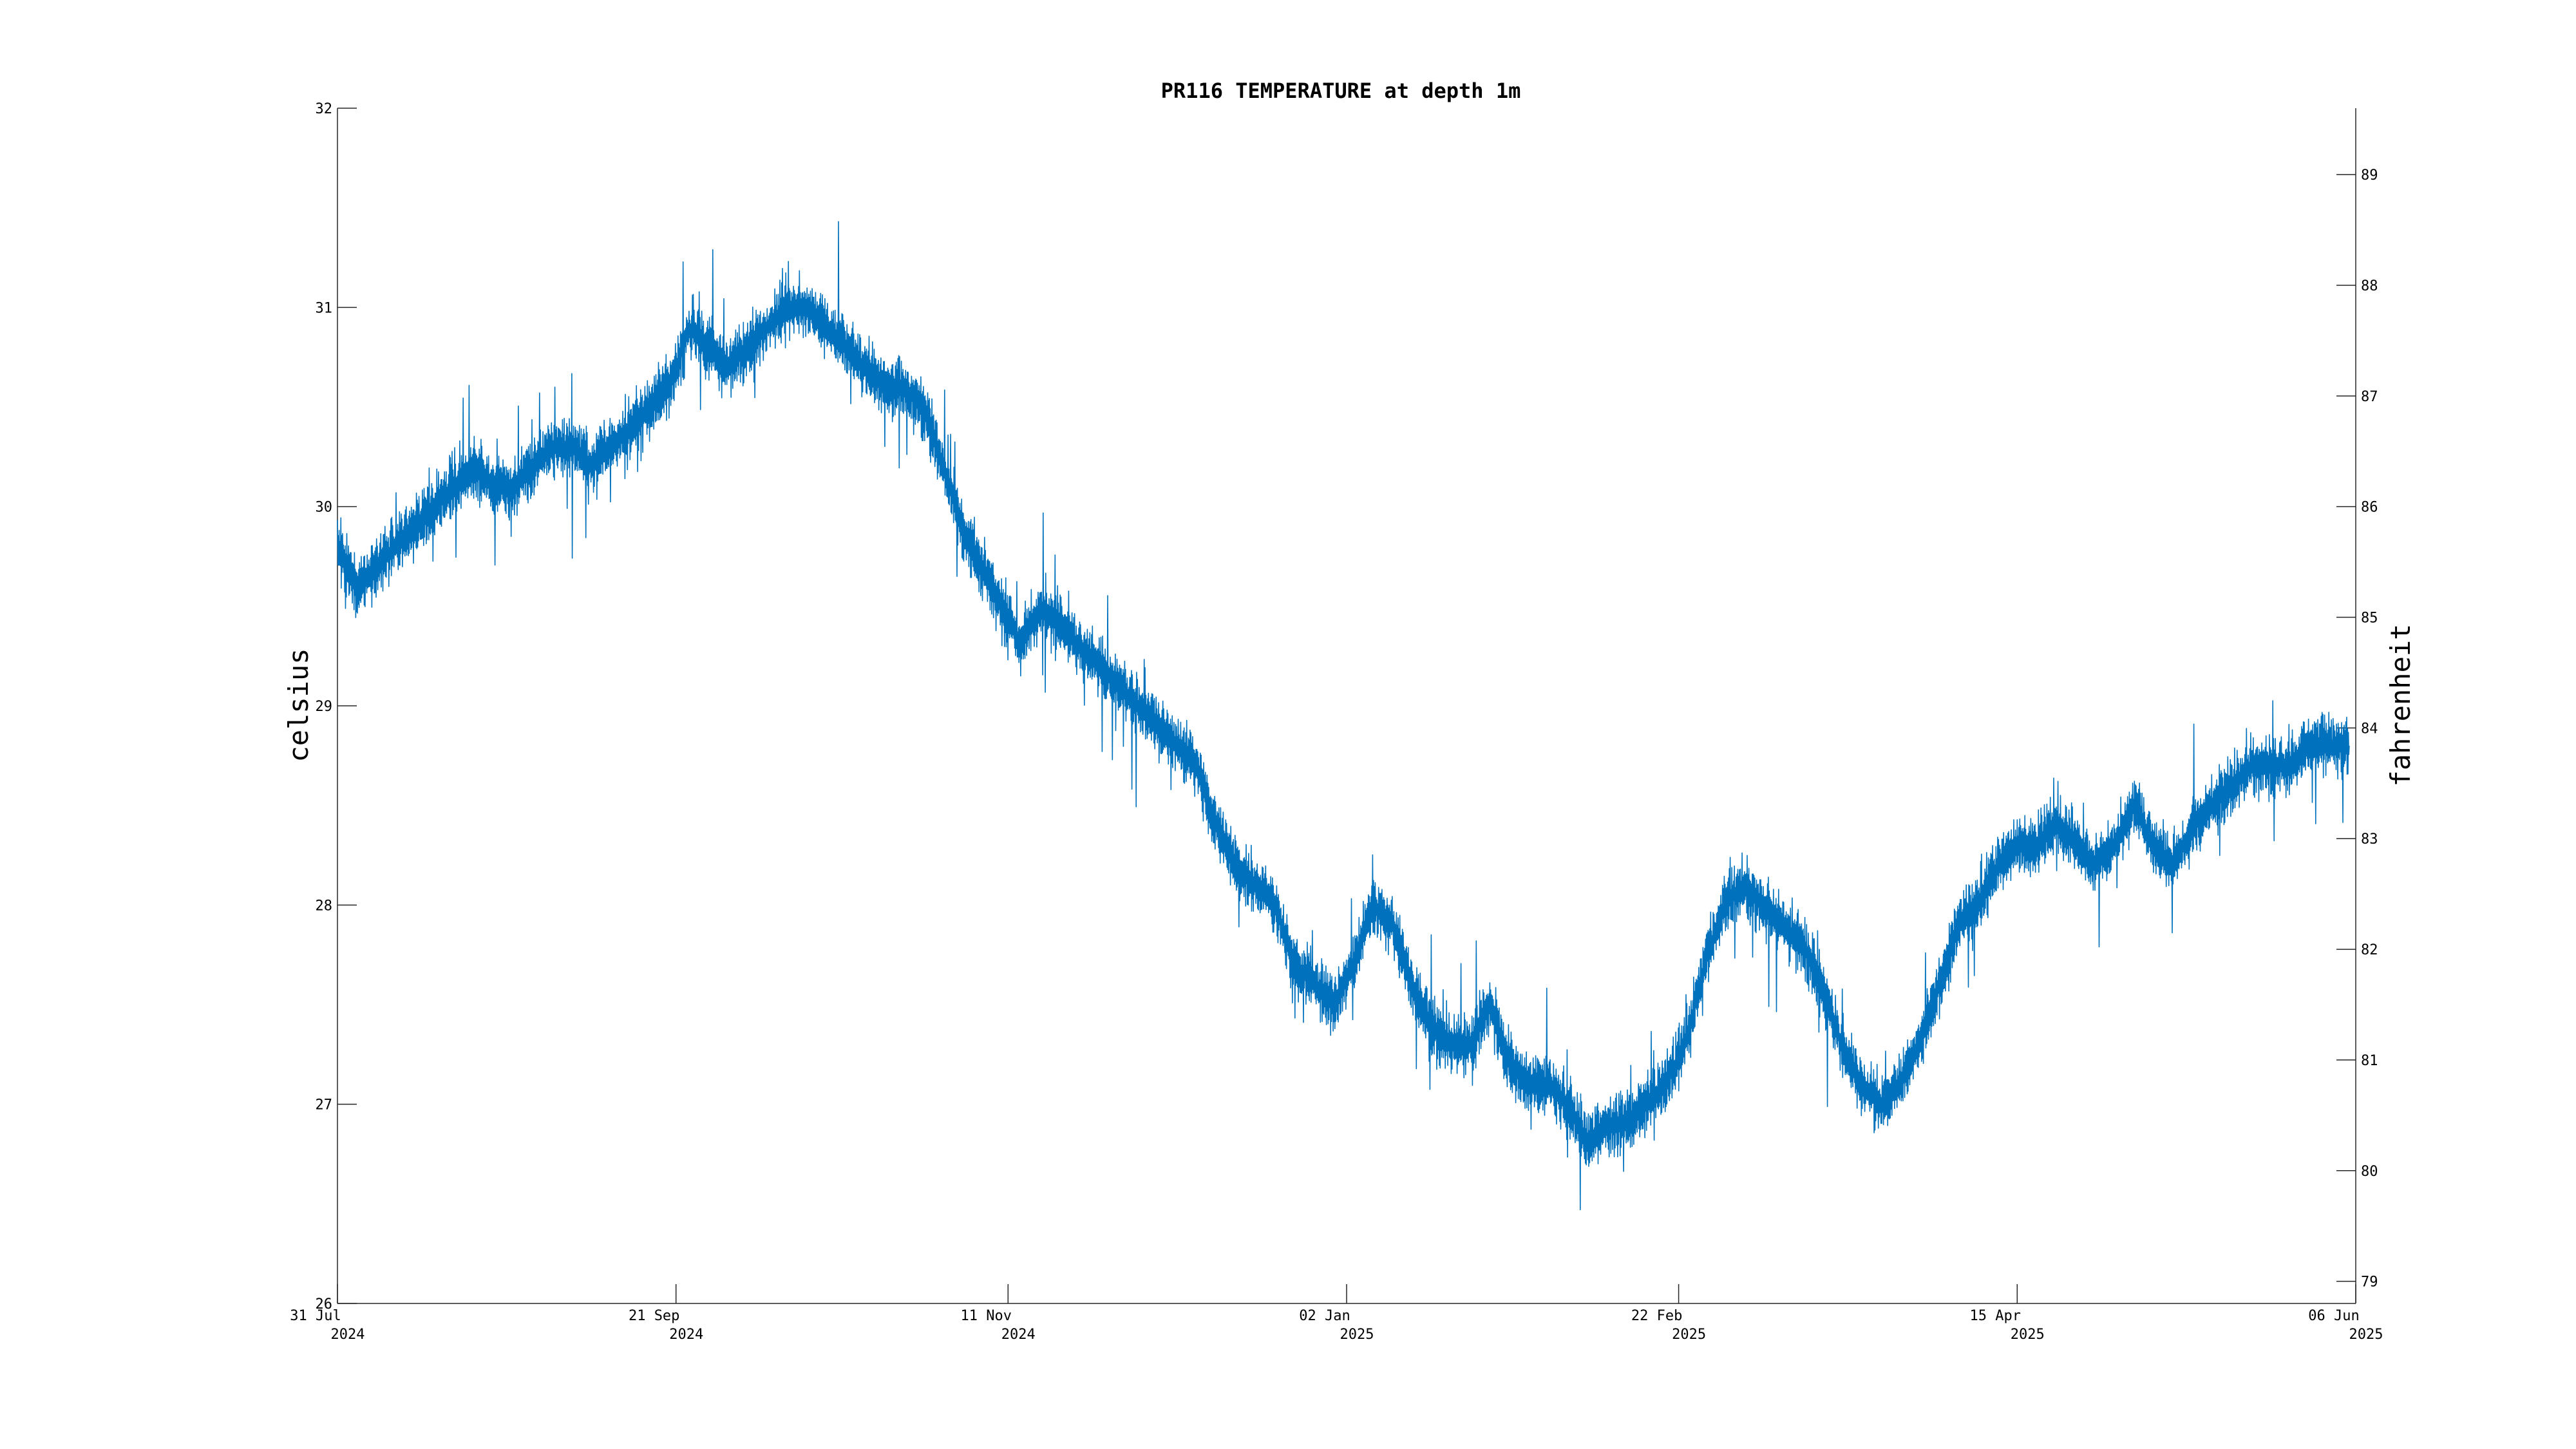 This screenshot has height=1449, width=2576. What do you see at coordinates (654, 1316) in the screenshot?
I see `x-tick-label: 21 Sep` at bounding box center [654, 1316].